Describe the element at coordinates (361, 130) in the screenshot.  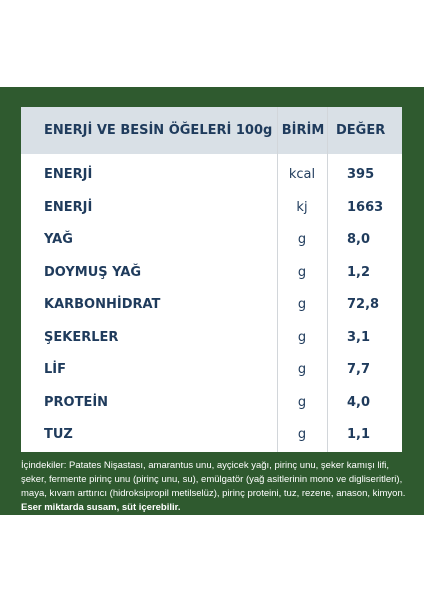
I see `header-value: DEĞER` at that location.